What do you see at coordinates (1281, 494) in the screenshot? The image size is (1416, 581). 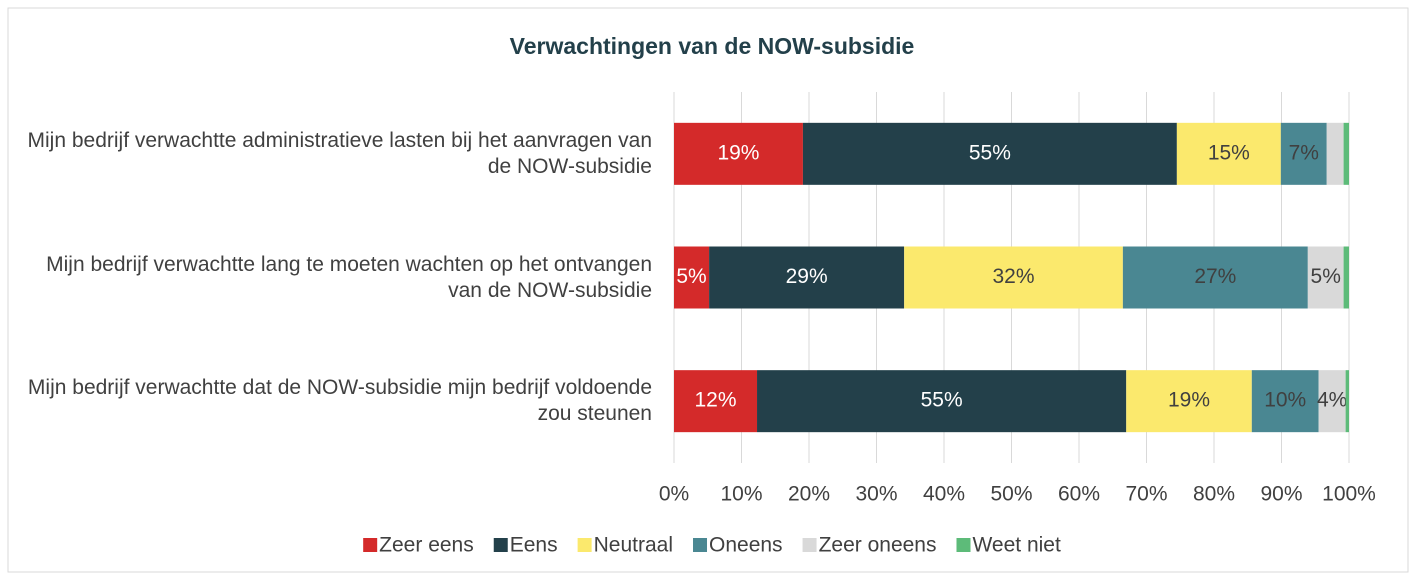 I see `x-tick-label: 90%` at bounding box center [1281, 494].